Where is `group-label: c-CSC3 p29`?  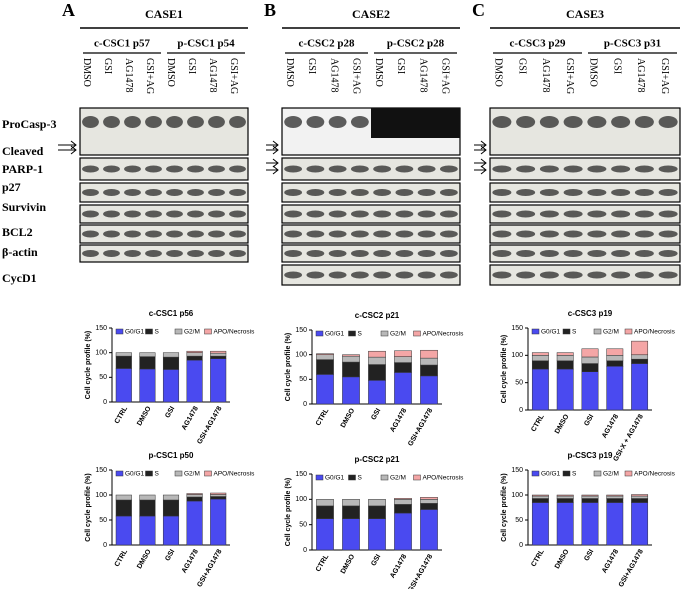
group-label: c-CSC3 p29 is located at coordinates (538, 44).